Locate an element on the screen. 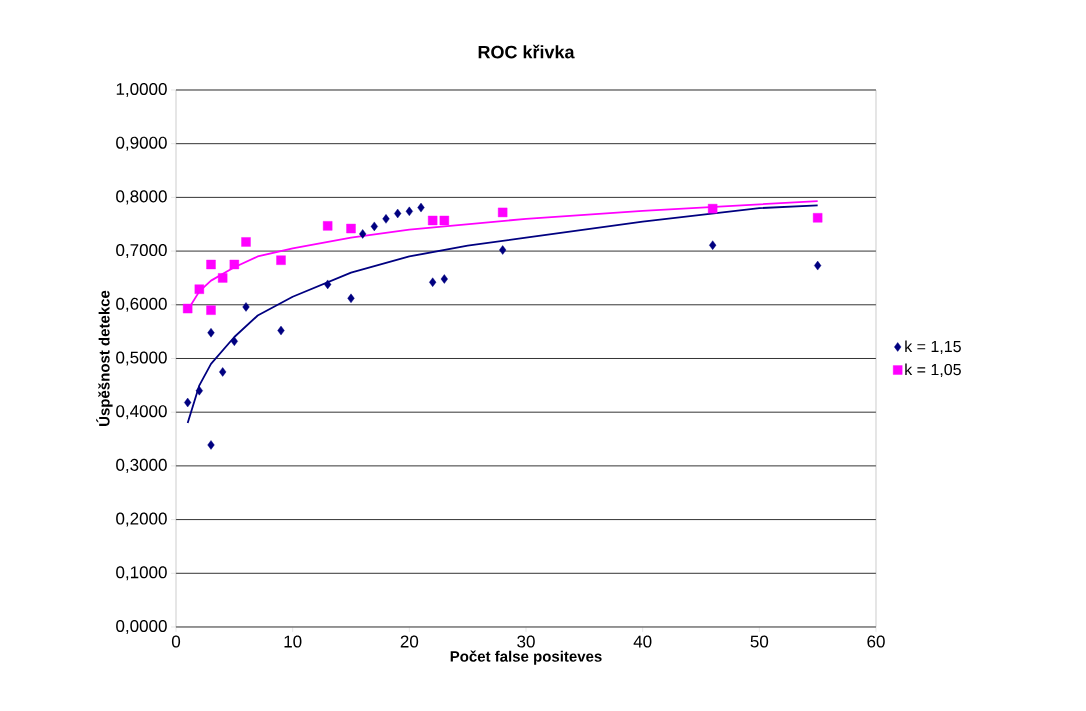 Image resolution: width=1086 pixels, height=711 pixels. legend-label: k = 1,15 is located at coordinates (933, 347).